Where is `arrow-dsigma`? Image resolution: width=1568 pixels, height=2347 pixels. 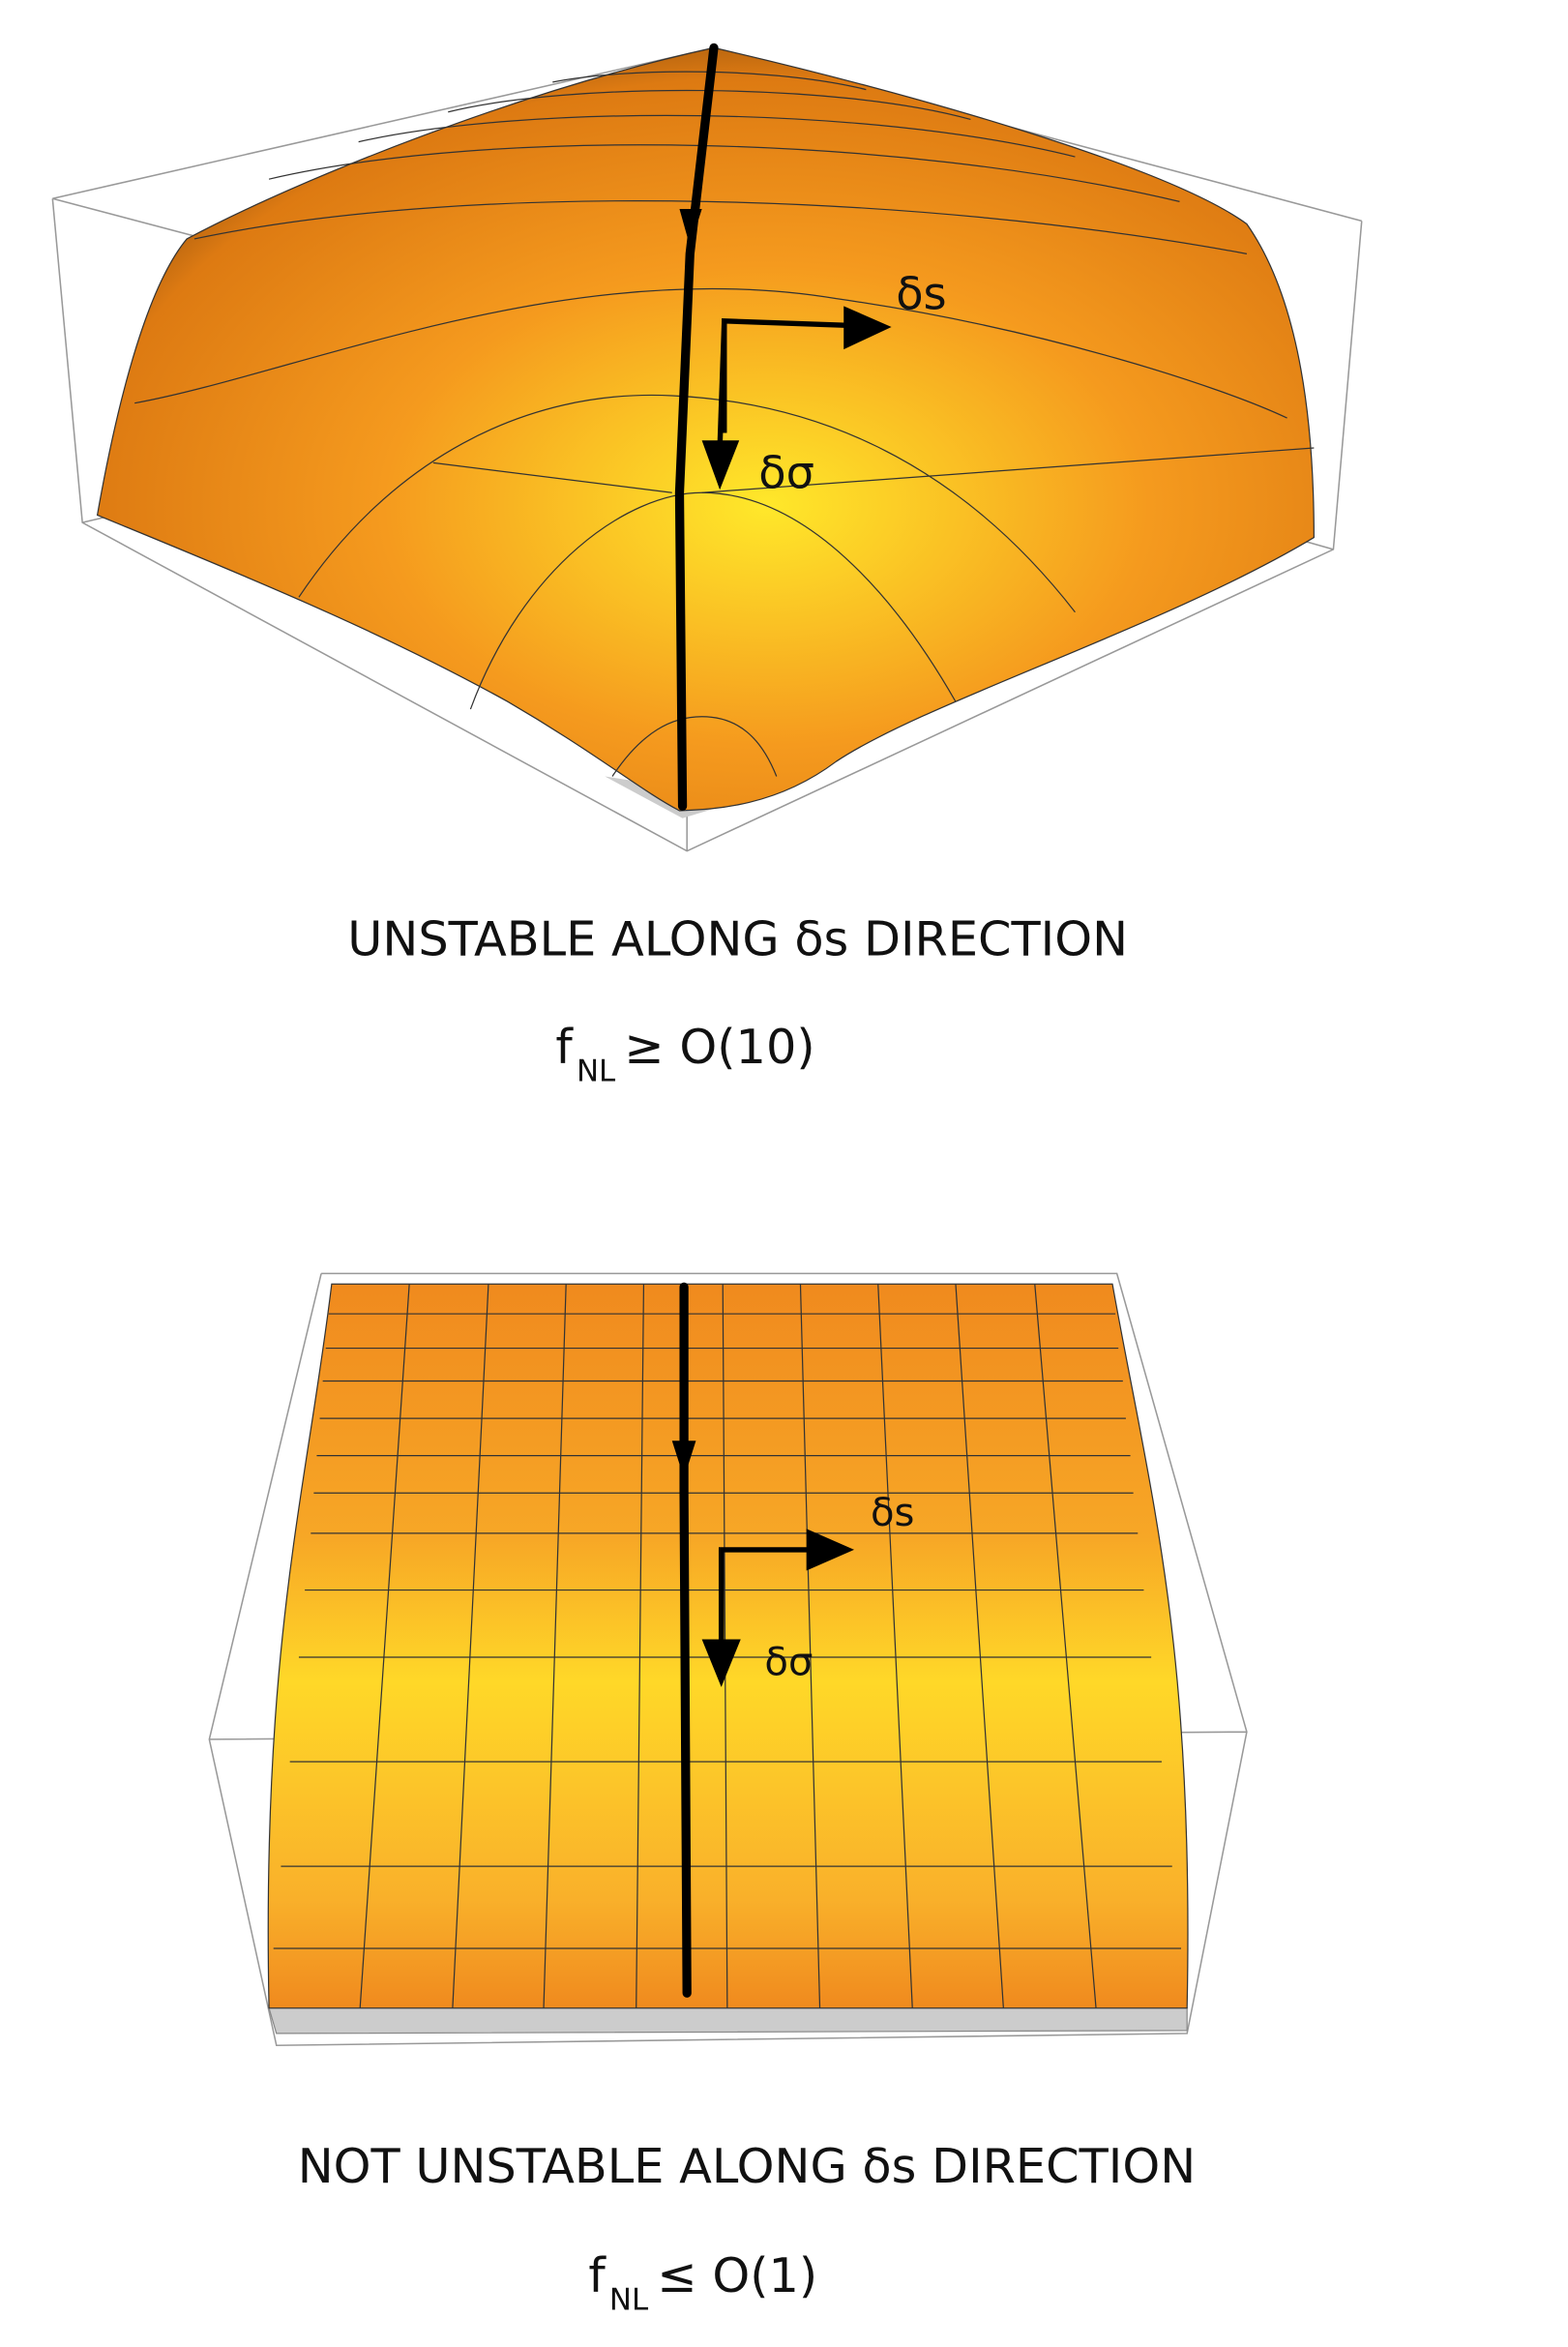
arrow-dsigma is located at coordinates (722, 384).